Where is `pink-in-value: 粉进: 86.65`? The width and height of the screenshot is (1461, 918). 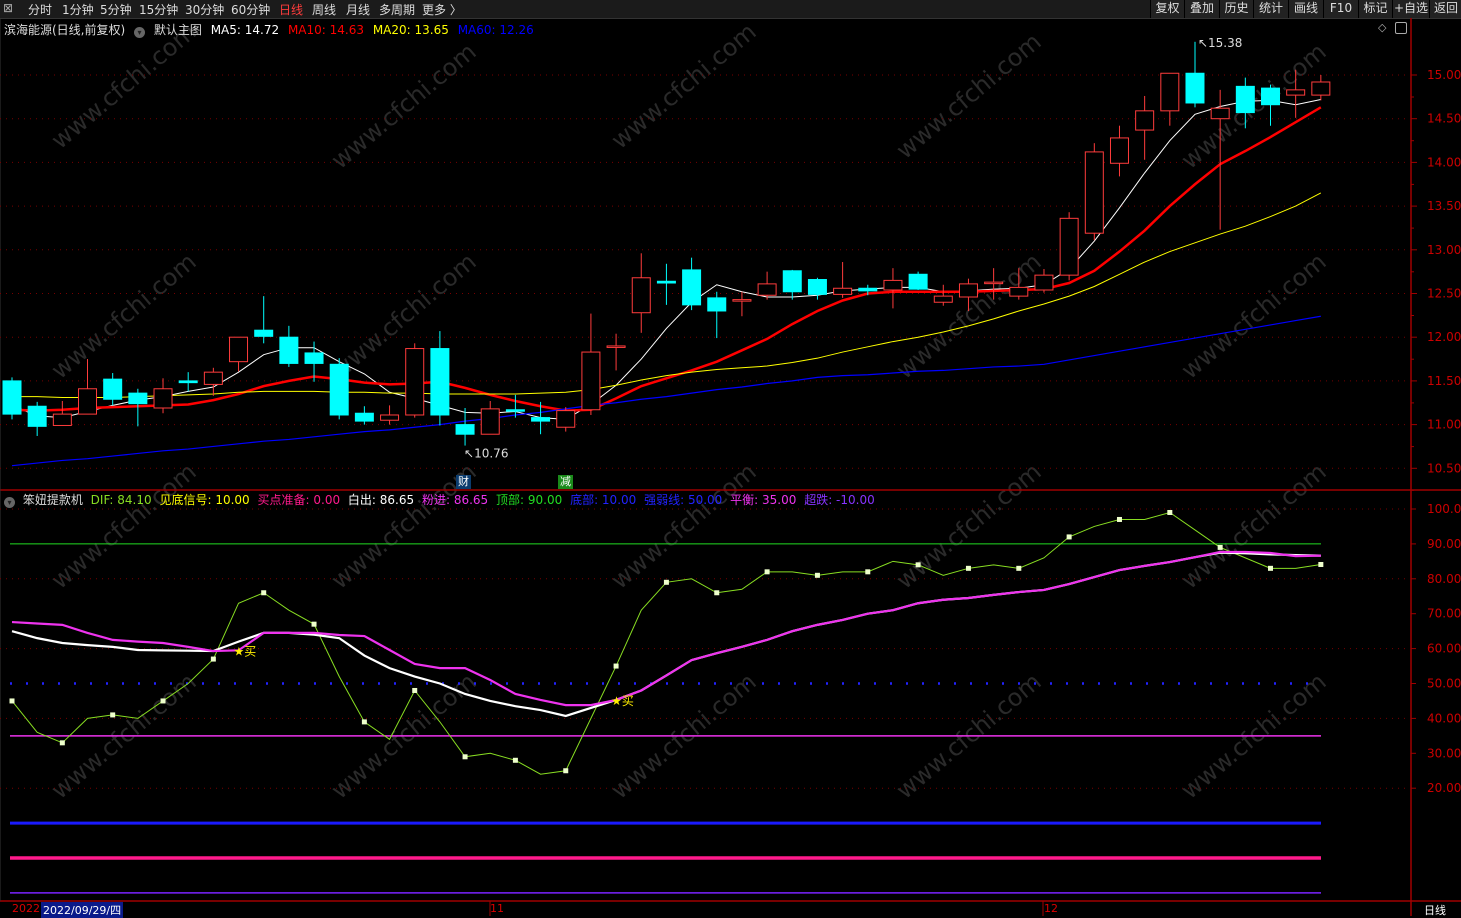 pink-in-value: 粉进: 86.65 is located at coordinates (455, 500).